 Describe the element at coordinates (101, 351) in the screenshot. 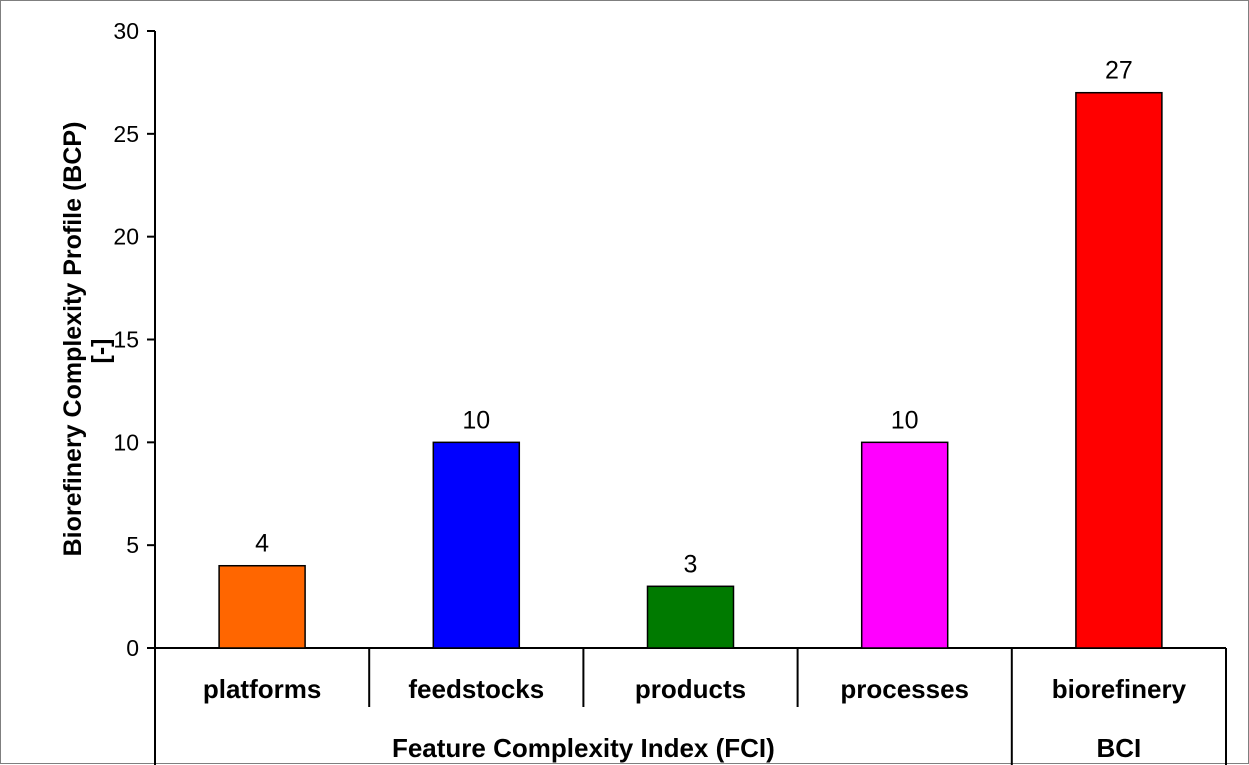

I see `y-axis-title-line2: [-]` at that location.